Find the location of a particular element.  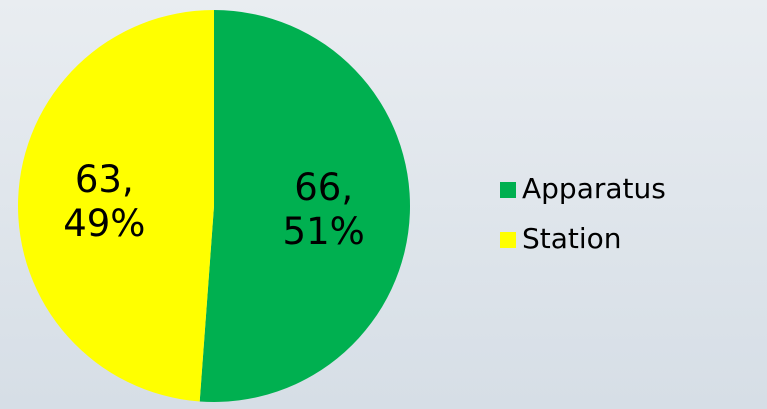

data-label: 66, 51% is located at coordinates (323, 209).